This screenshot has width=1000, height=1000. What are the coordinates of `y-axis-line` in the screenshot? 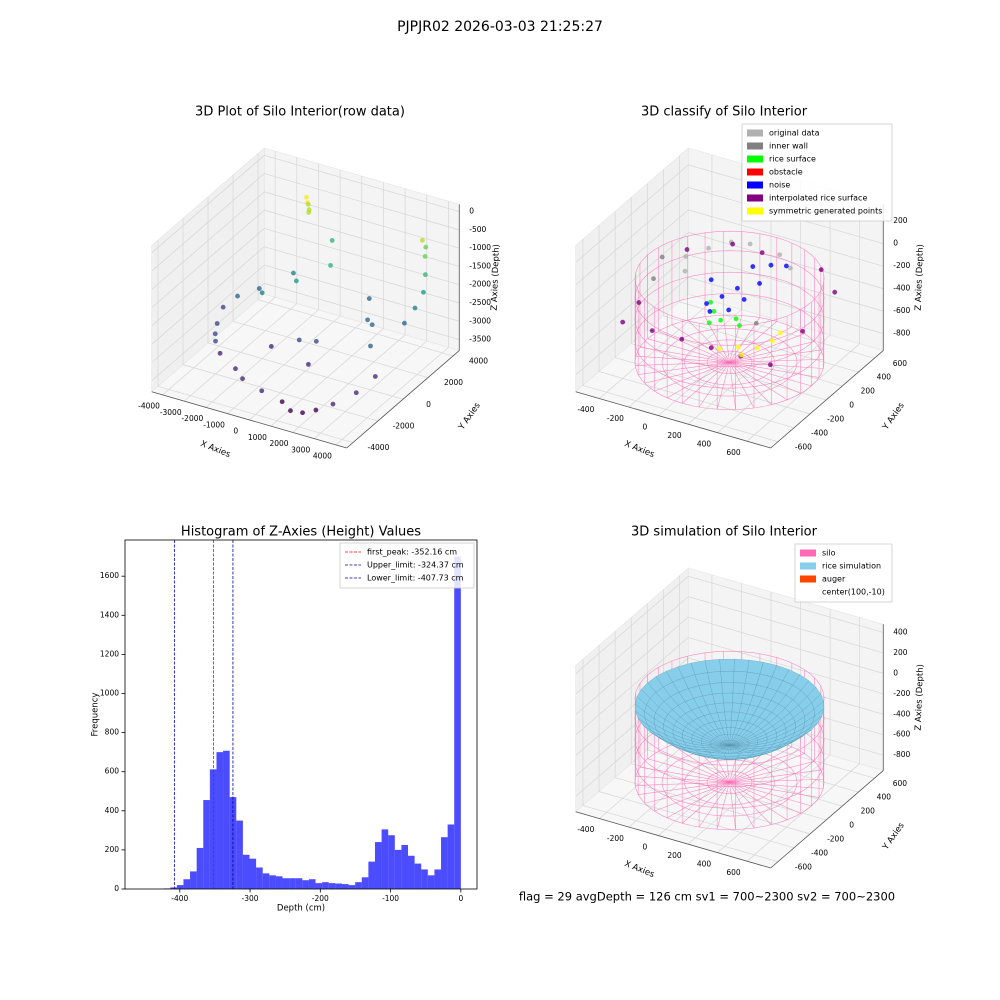 It's located at (403, 399).